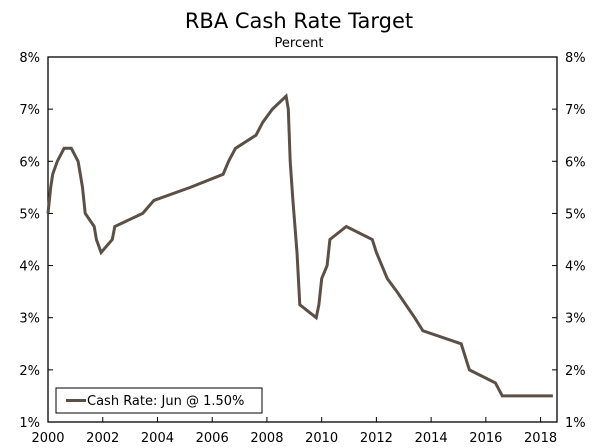 The height and width of the screenshot is (448, 600). I want to click on chart-subtitle: Percent, so click(299, 43).